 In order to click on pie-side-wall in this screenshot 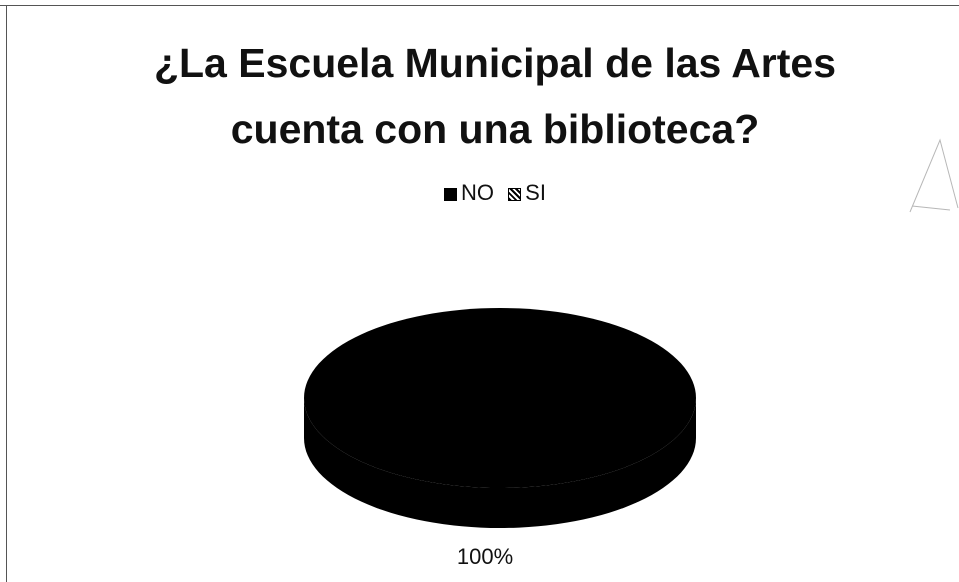, I will do `click(500, 463)`.